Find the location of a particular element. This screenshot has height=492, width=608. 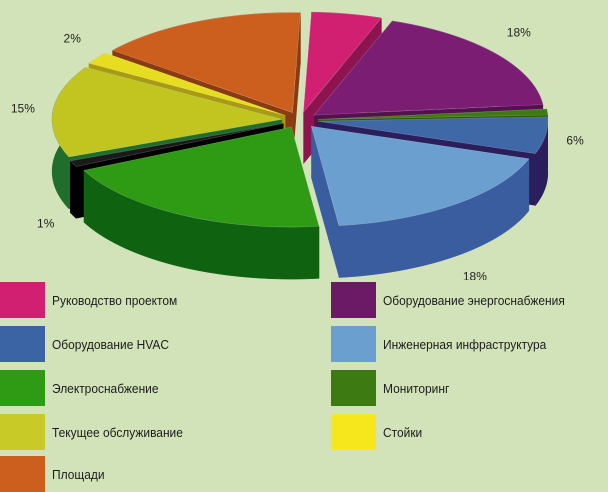

legend-label: Площади is located at coordinates (78, 474).